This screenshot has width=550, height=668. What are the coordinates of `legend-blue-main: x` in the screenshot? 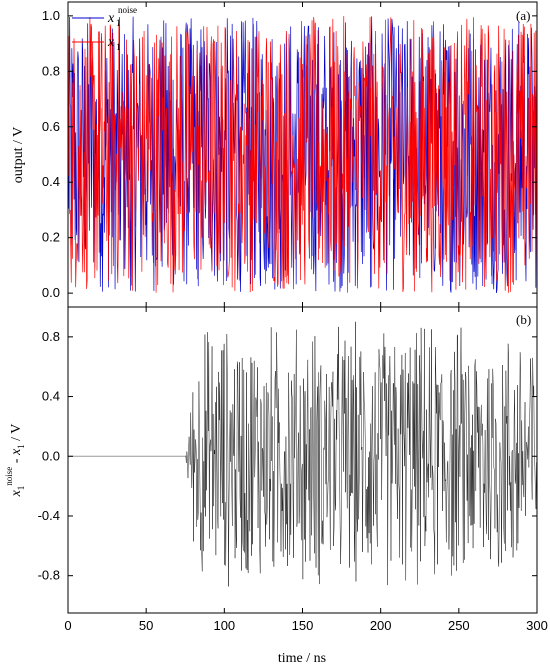 It's located at (111, 18).